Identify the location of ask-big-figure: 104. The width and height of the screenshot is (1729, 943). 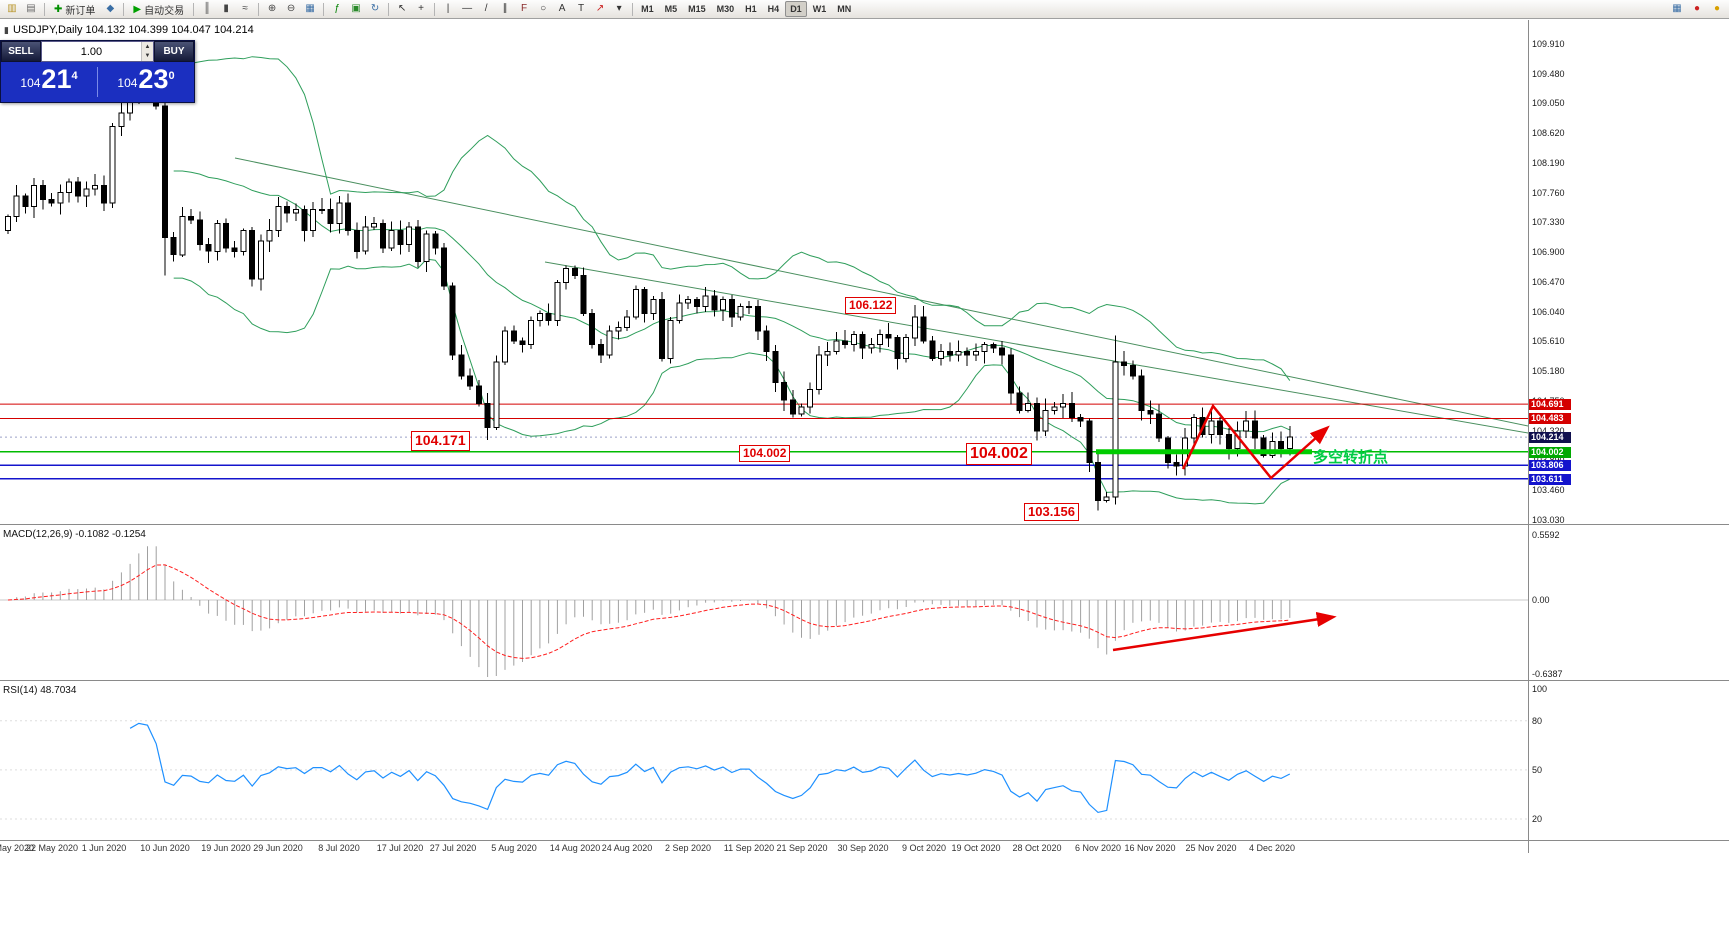
(127, 82).